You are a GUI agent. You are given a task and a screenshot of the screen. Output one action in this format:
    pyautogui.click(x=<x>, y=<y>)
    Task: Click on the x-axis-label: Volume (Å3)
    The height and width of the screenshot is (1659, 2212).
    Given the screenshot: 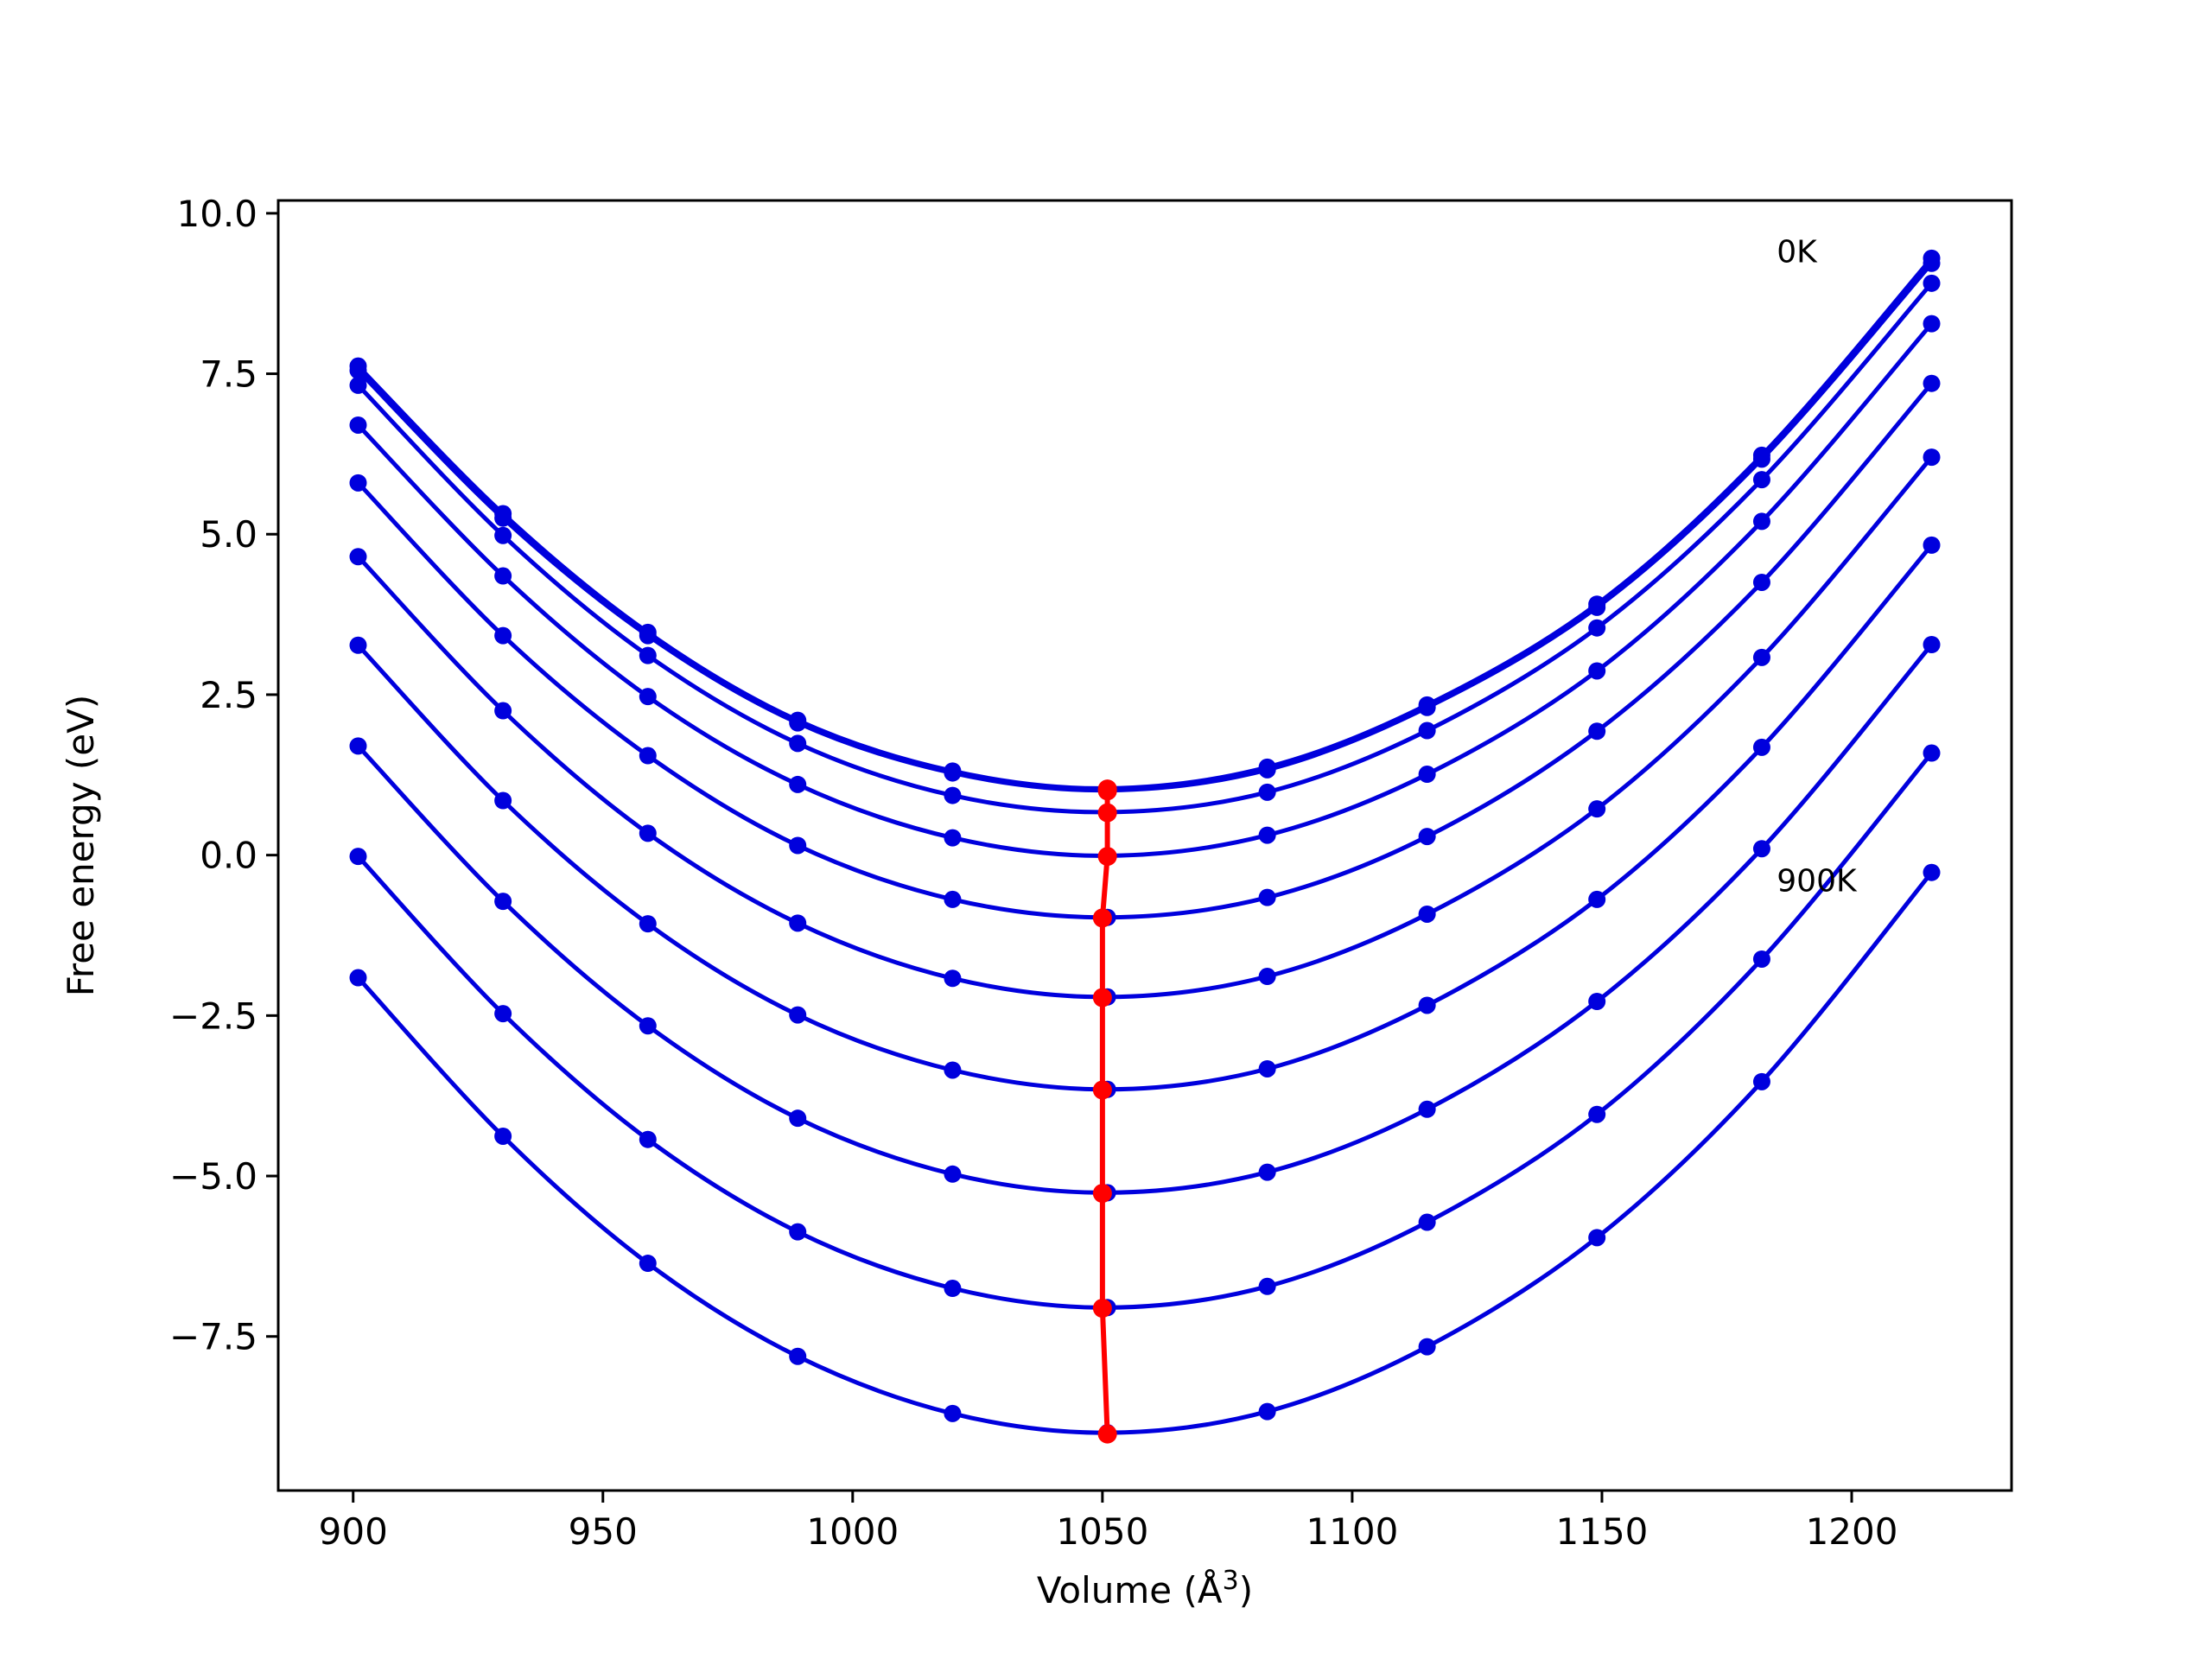 What is the action you would take?
    pyautogui.click(x=1145, y=1588)
    